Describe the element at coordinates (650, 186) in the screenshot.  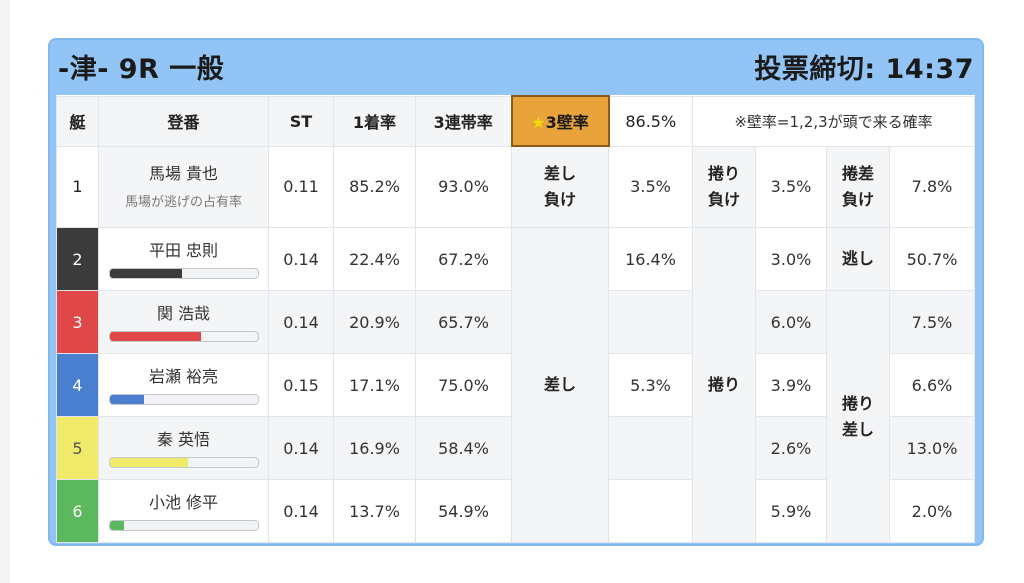
I see `sashi-make-value: 3.5%` at that location.